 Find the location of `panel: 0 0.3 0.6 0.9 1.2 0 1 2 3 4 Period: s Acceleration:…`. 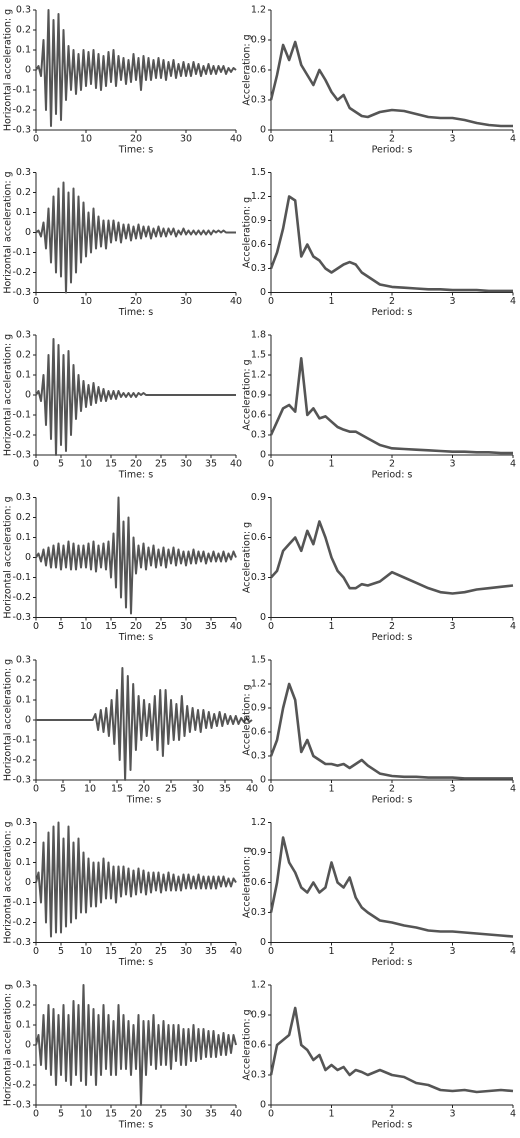

panel: 0 0.3 0.6 0.9 1.2 0 1 2 3 4 Period: s Acceleration:… is located at coordinates (379, 1055).